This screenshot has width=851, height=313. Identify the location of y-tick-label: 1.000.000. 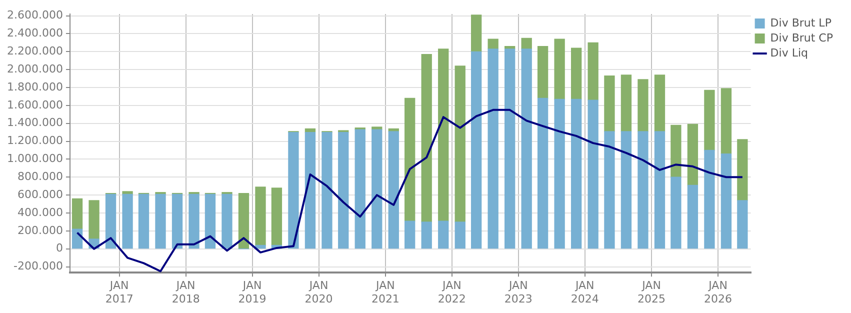
(35, 159).